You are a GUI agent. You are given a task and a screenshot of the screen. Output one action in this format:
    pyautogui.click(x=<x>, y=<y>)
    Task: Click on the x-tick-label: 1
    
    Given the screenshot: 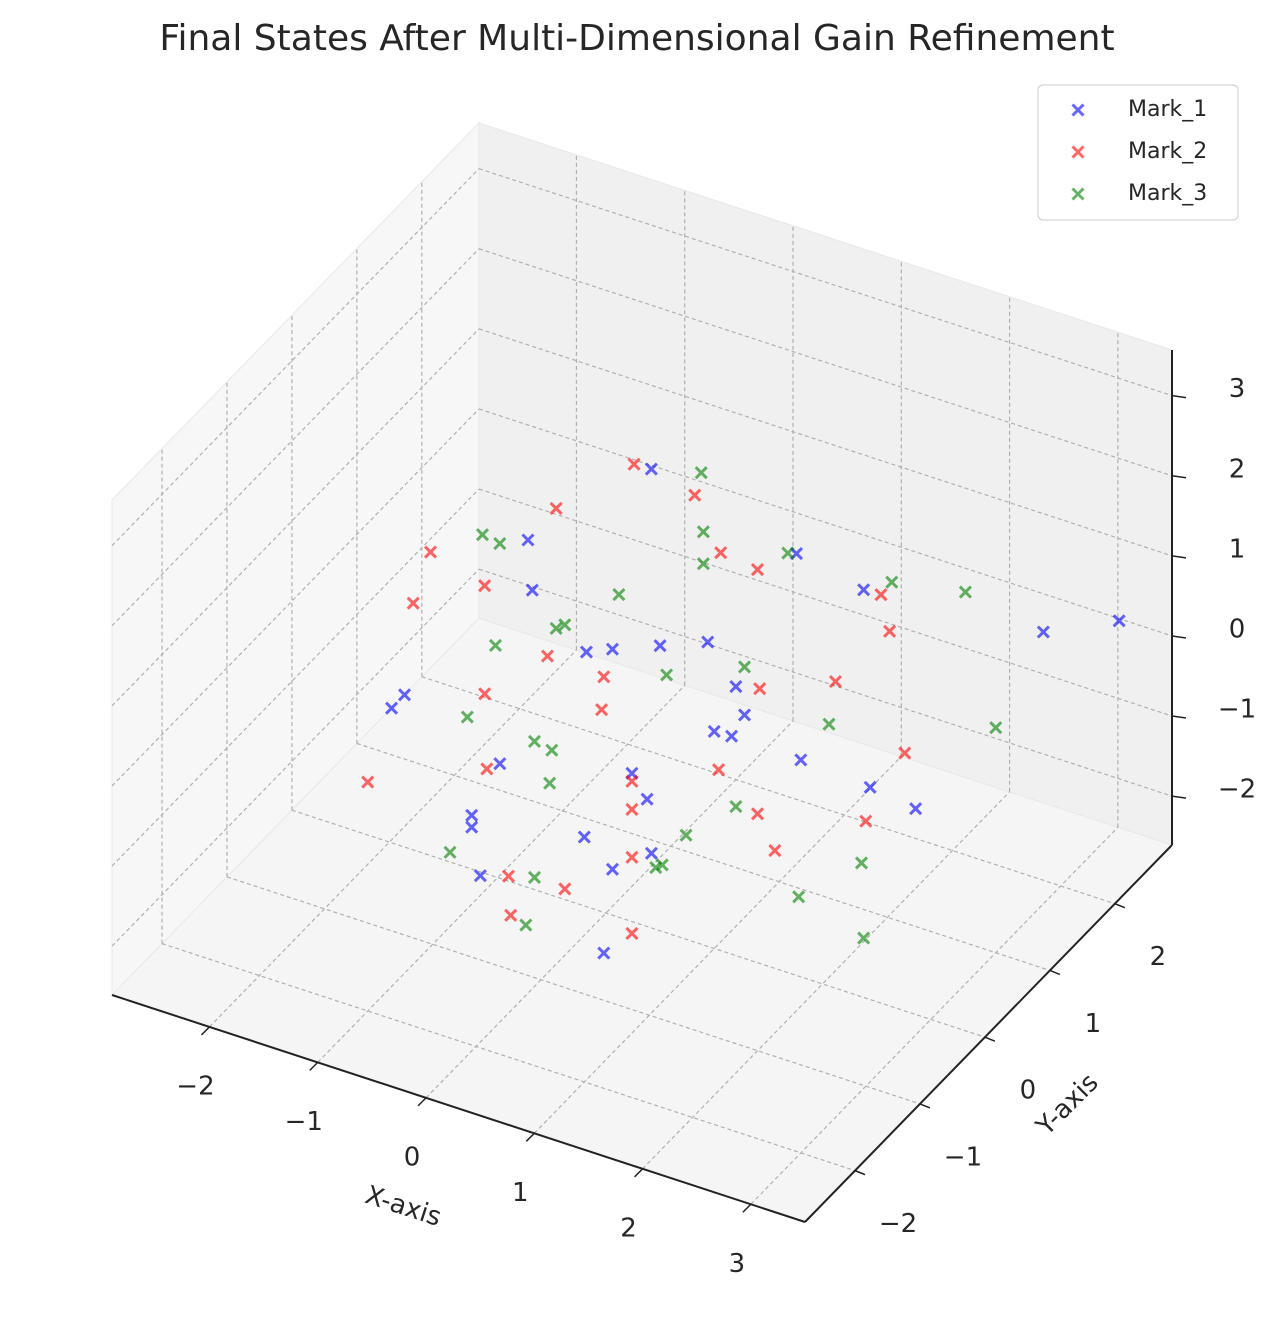 What is the action you would take?
    pyautogui.click(x=520, y=1193)
    